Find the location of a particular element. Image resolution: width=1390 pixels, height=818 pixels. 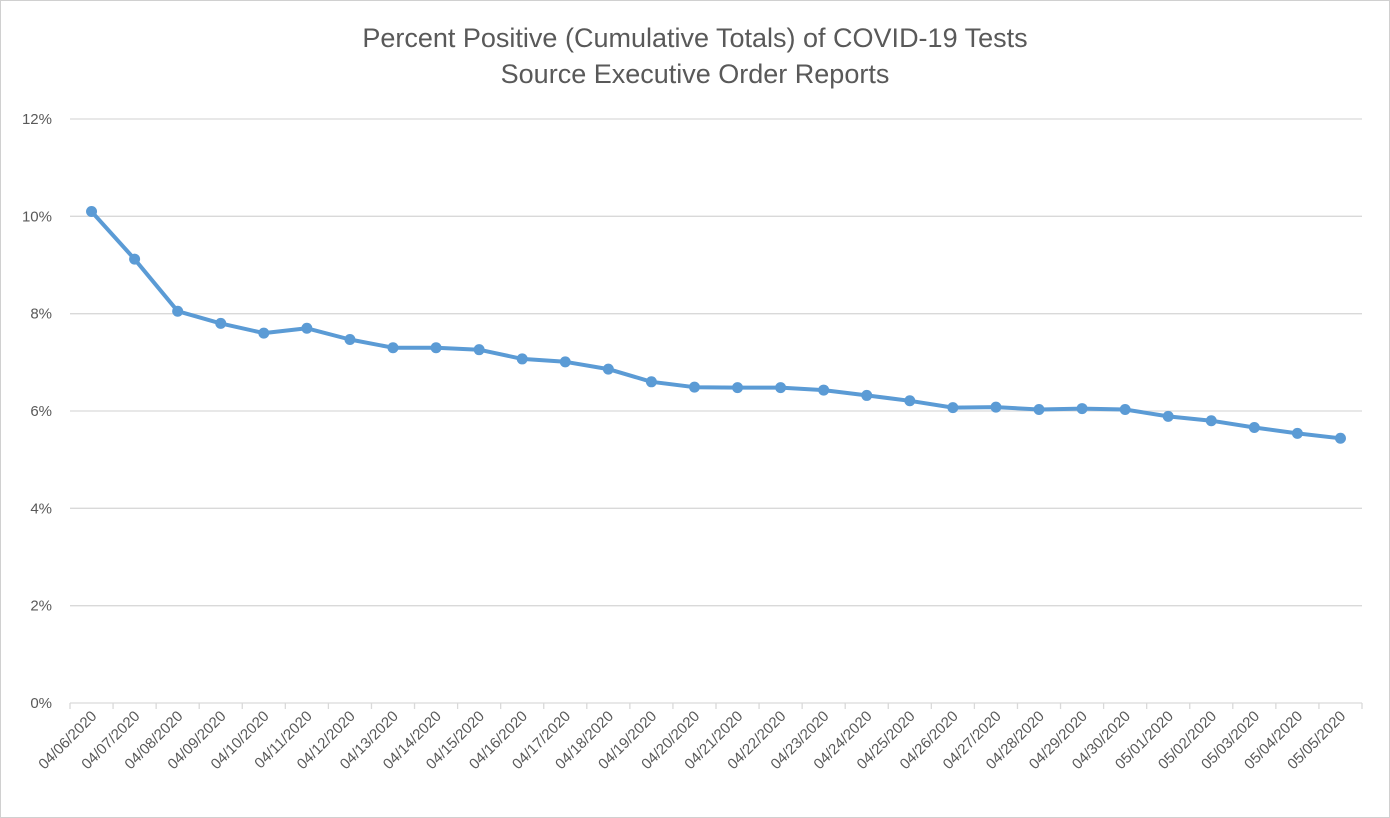

y-axis-ticks: 0% 2% 4% 6% 8% 10% 12% is located at coordinates (37, 411).